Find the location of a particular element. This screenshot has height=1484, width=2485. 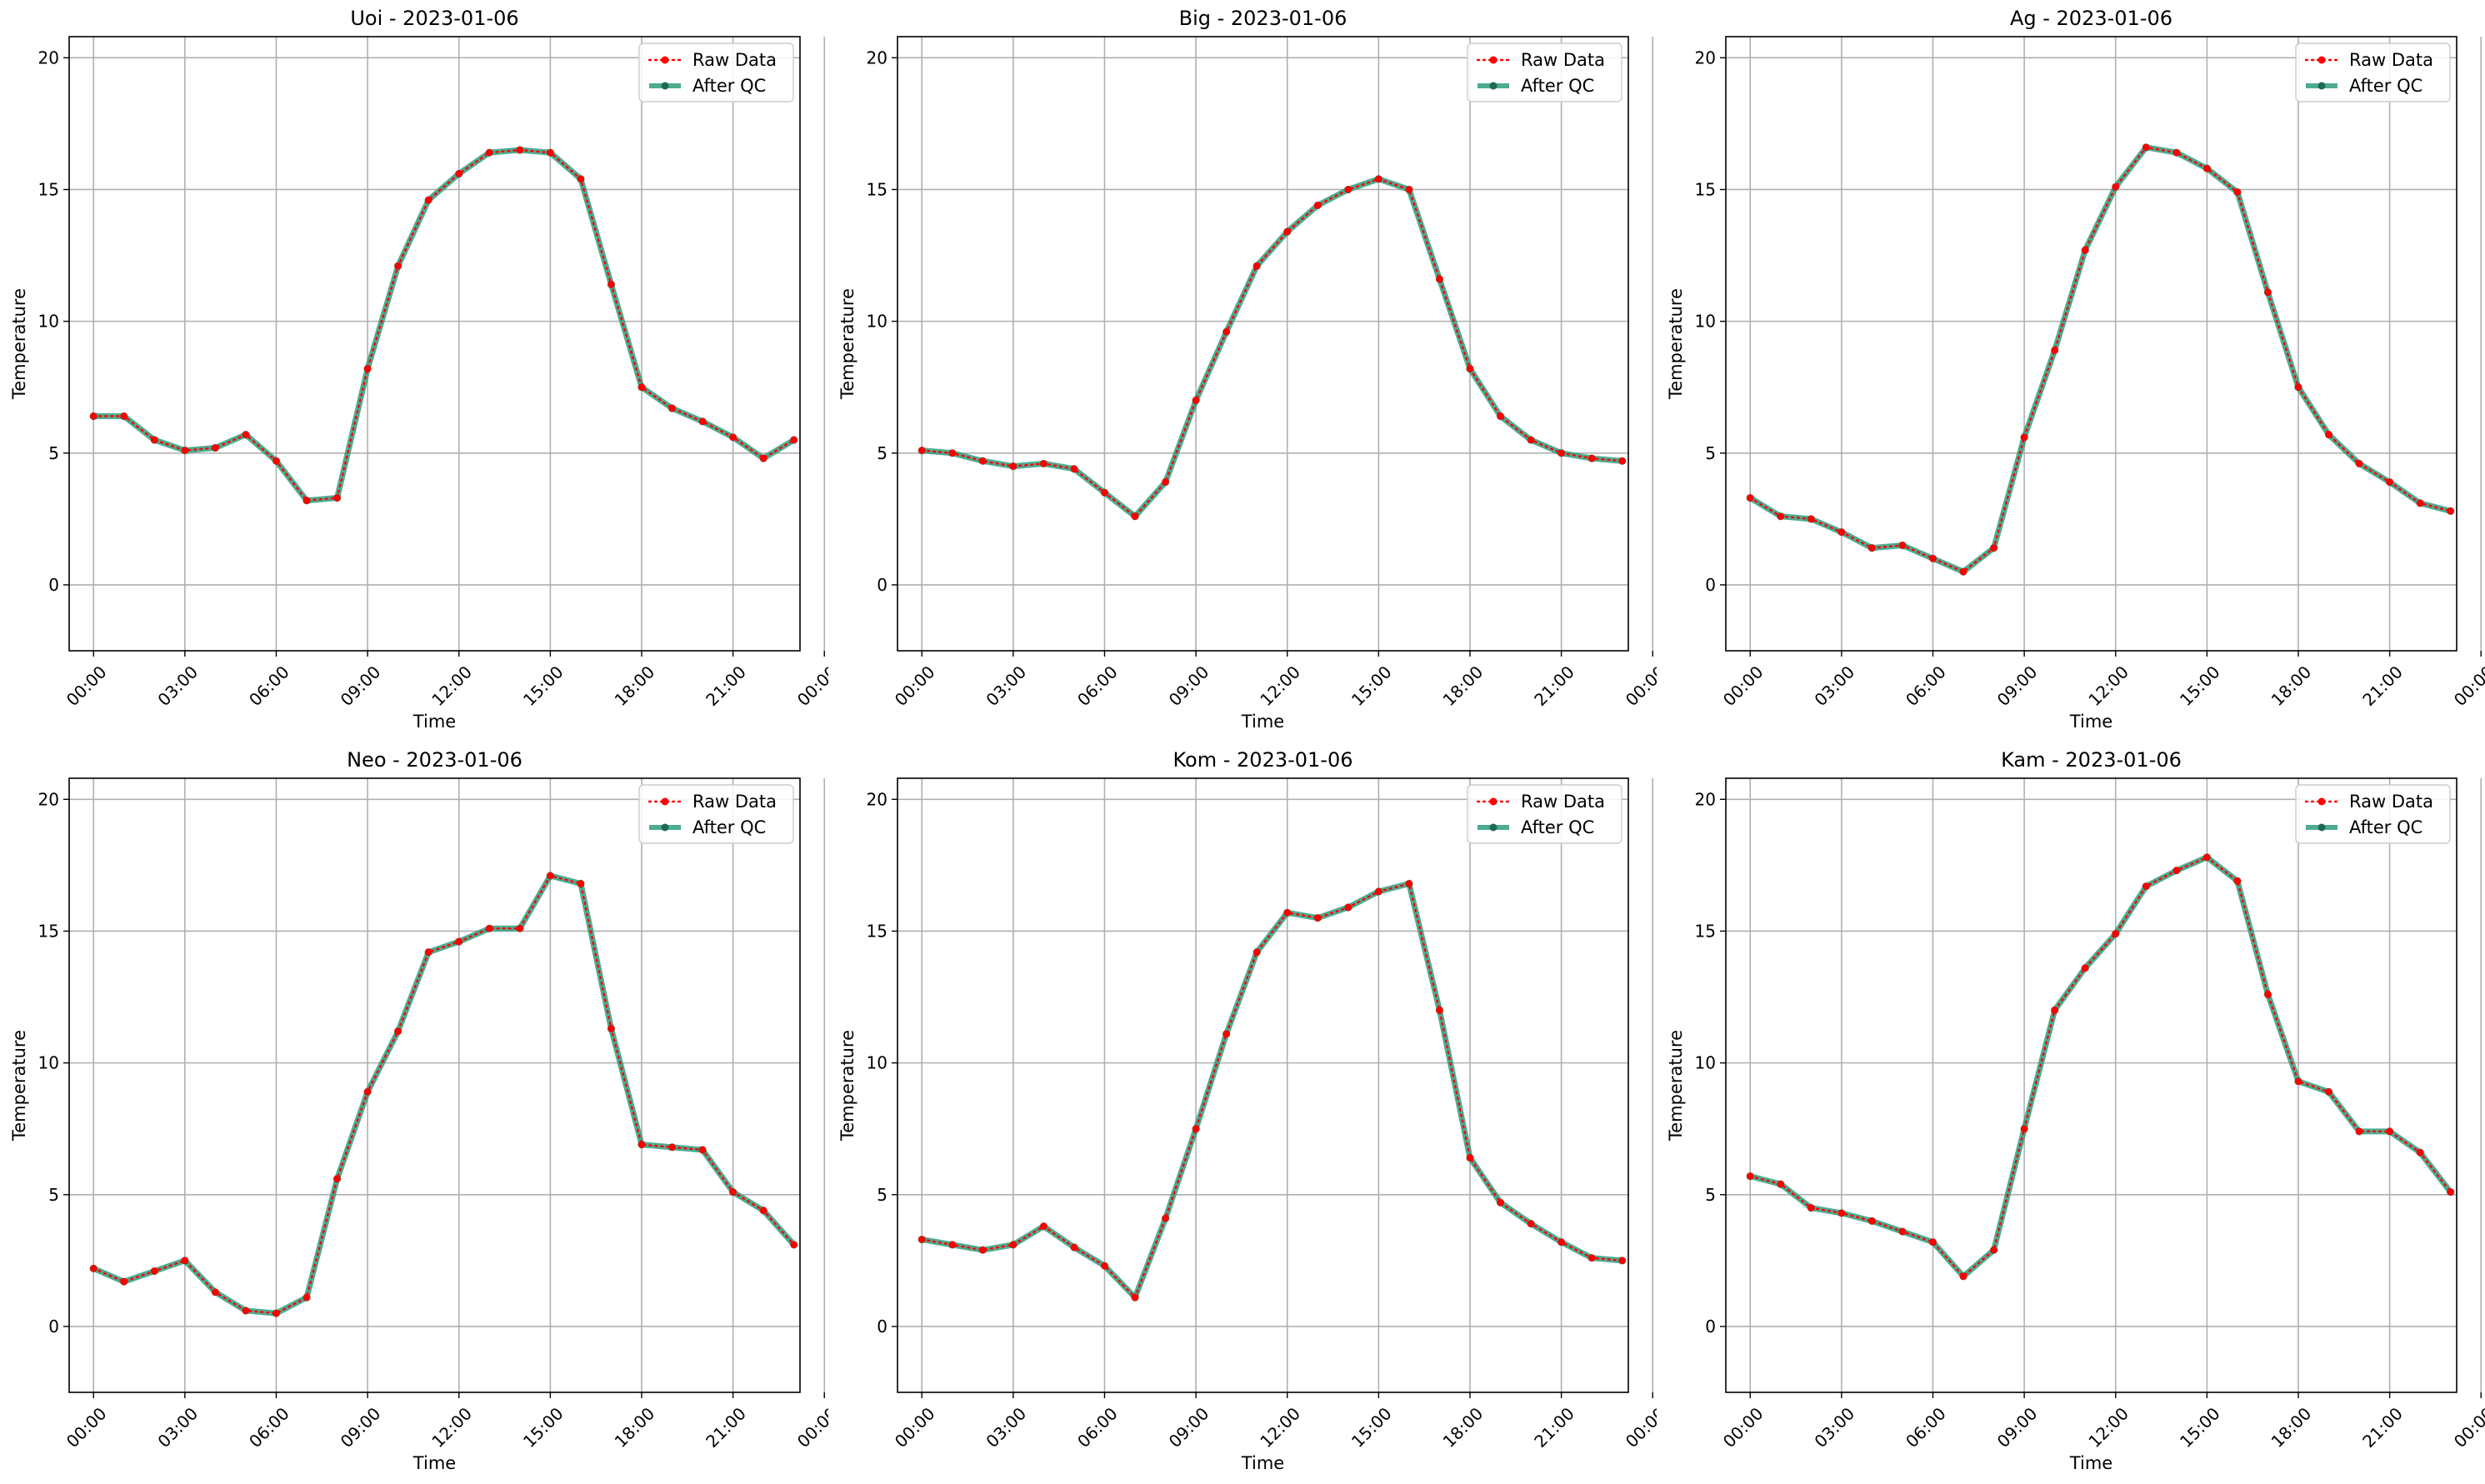

y-tick-label: 15 is located at coordinates (1705, 189).